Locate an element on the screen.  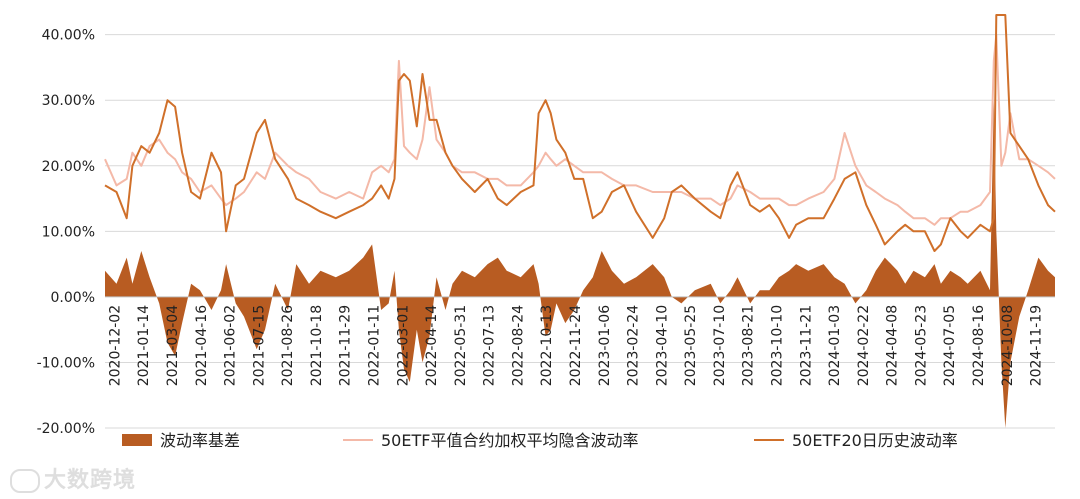
x-tick: 2021-04-16 is located at coordinates (202, 345).